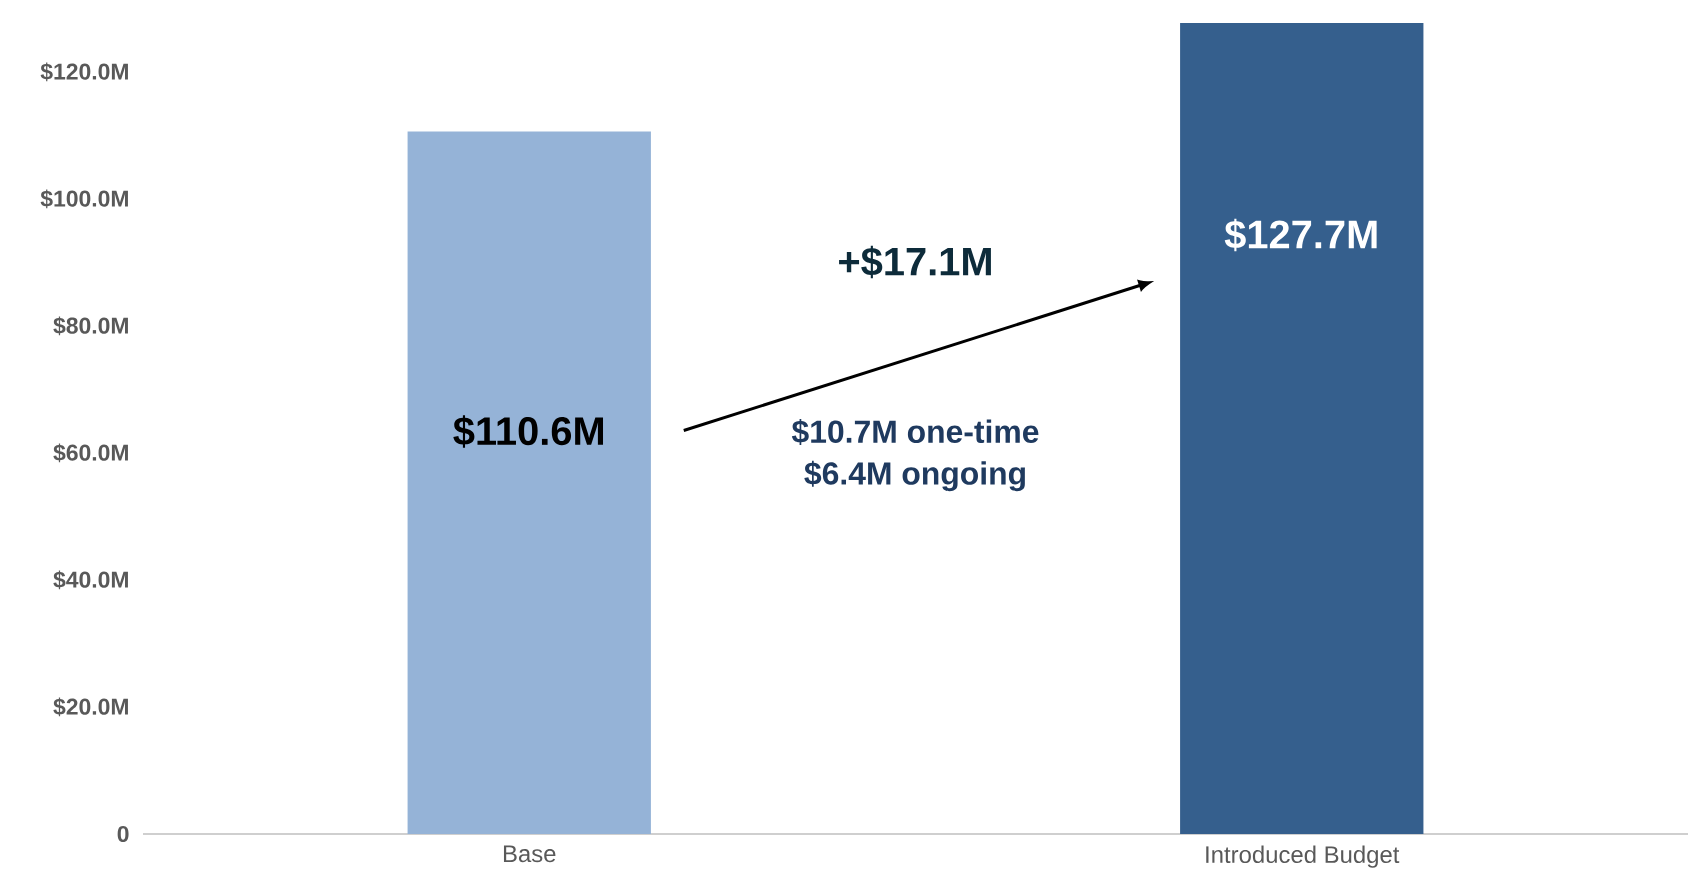 The height and width of the screenshot is (892, 1688). Describe the element at coordinates (84, 199) in the screenshot. I see `y-tick-label: $100.0M` at that location.